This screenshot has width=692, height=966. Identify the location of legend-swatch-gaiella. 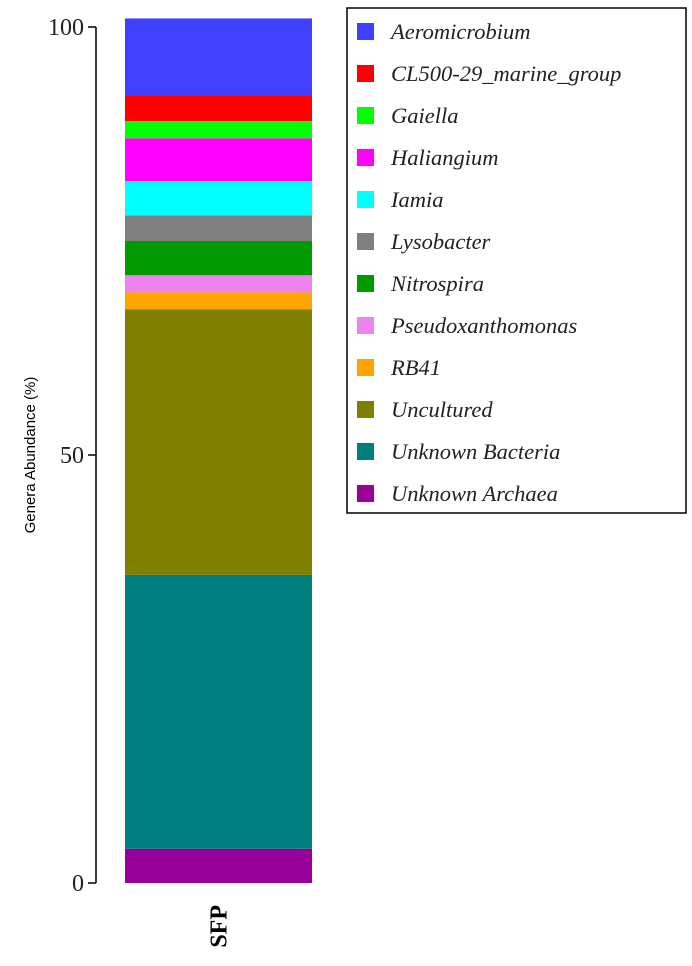
(365, 115).